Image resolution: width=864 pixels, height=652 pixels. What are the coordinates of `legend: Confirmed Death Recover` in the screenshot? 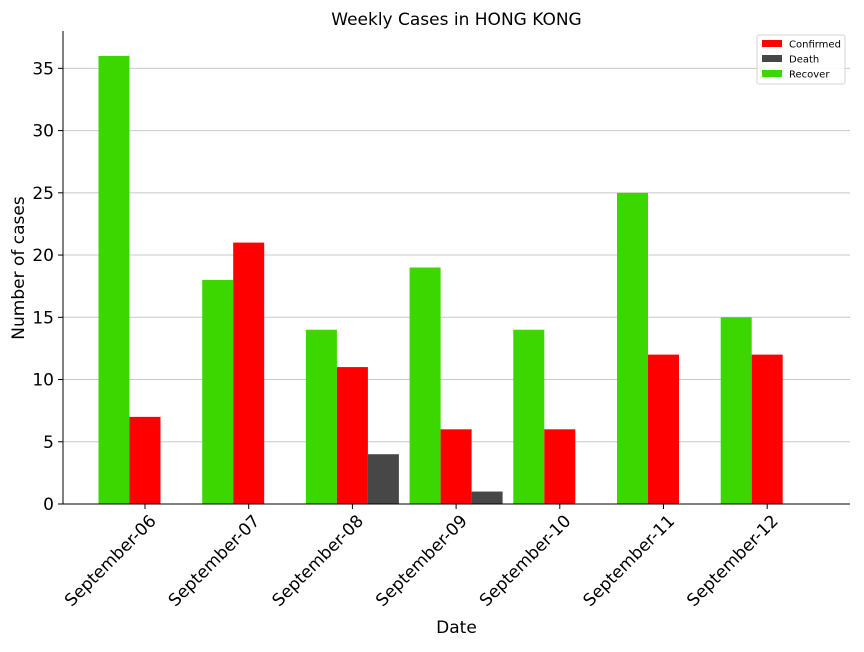 It's located at (801, 59).